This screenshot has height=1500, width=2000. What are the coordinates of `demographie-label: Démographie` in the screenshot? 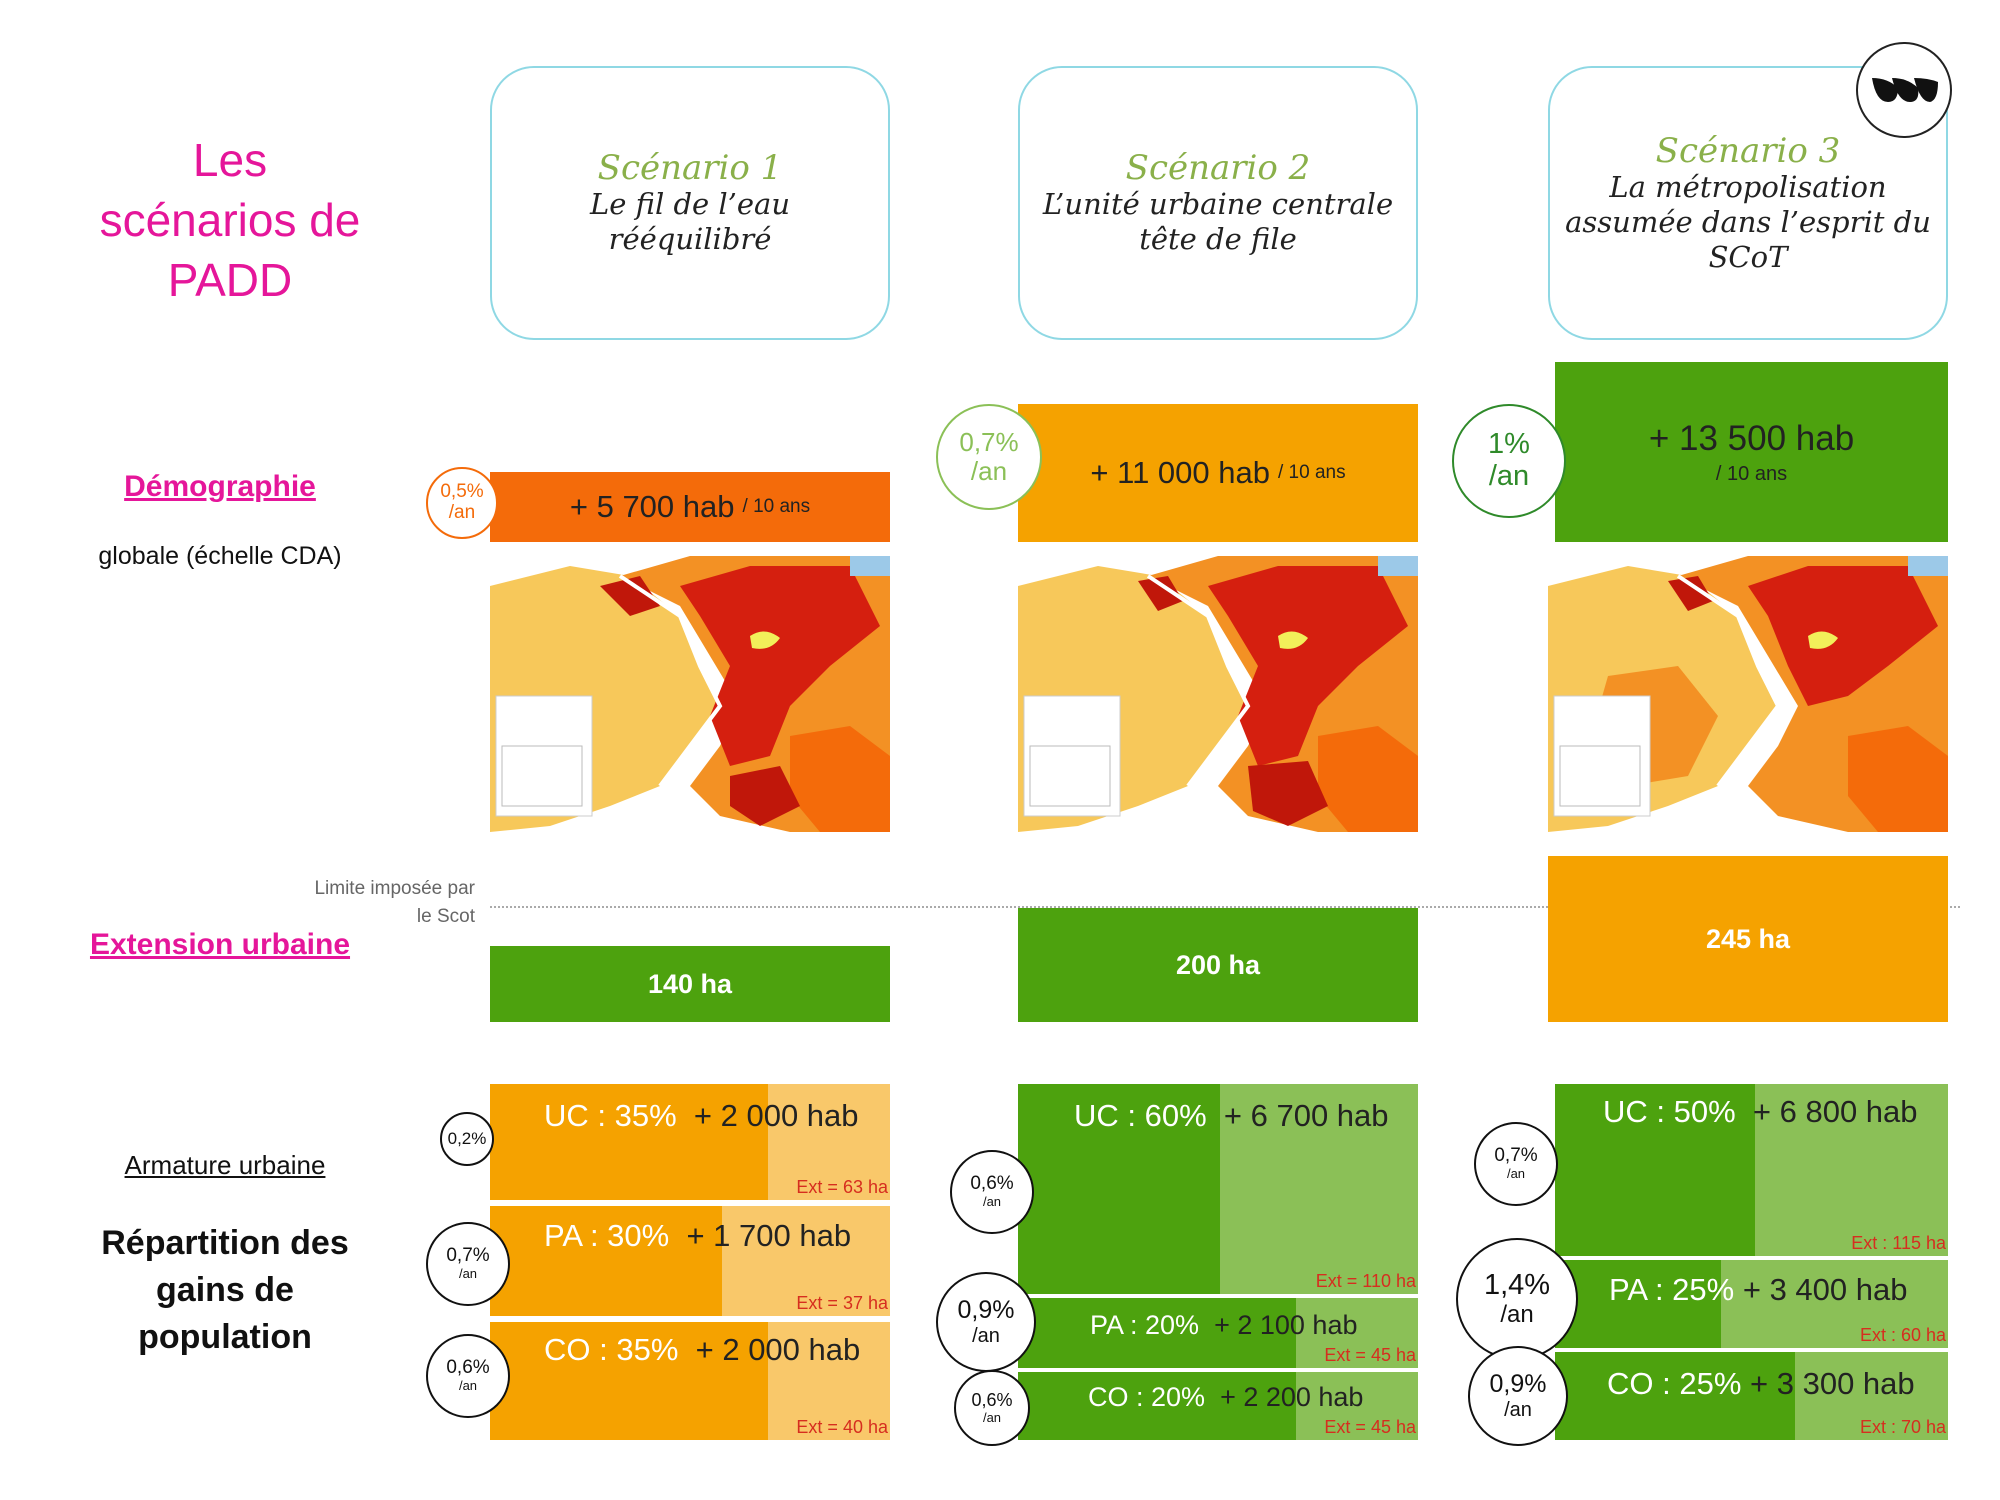 It's located at (220, 486).